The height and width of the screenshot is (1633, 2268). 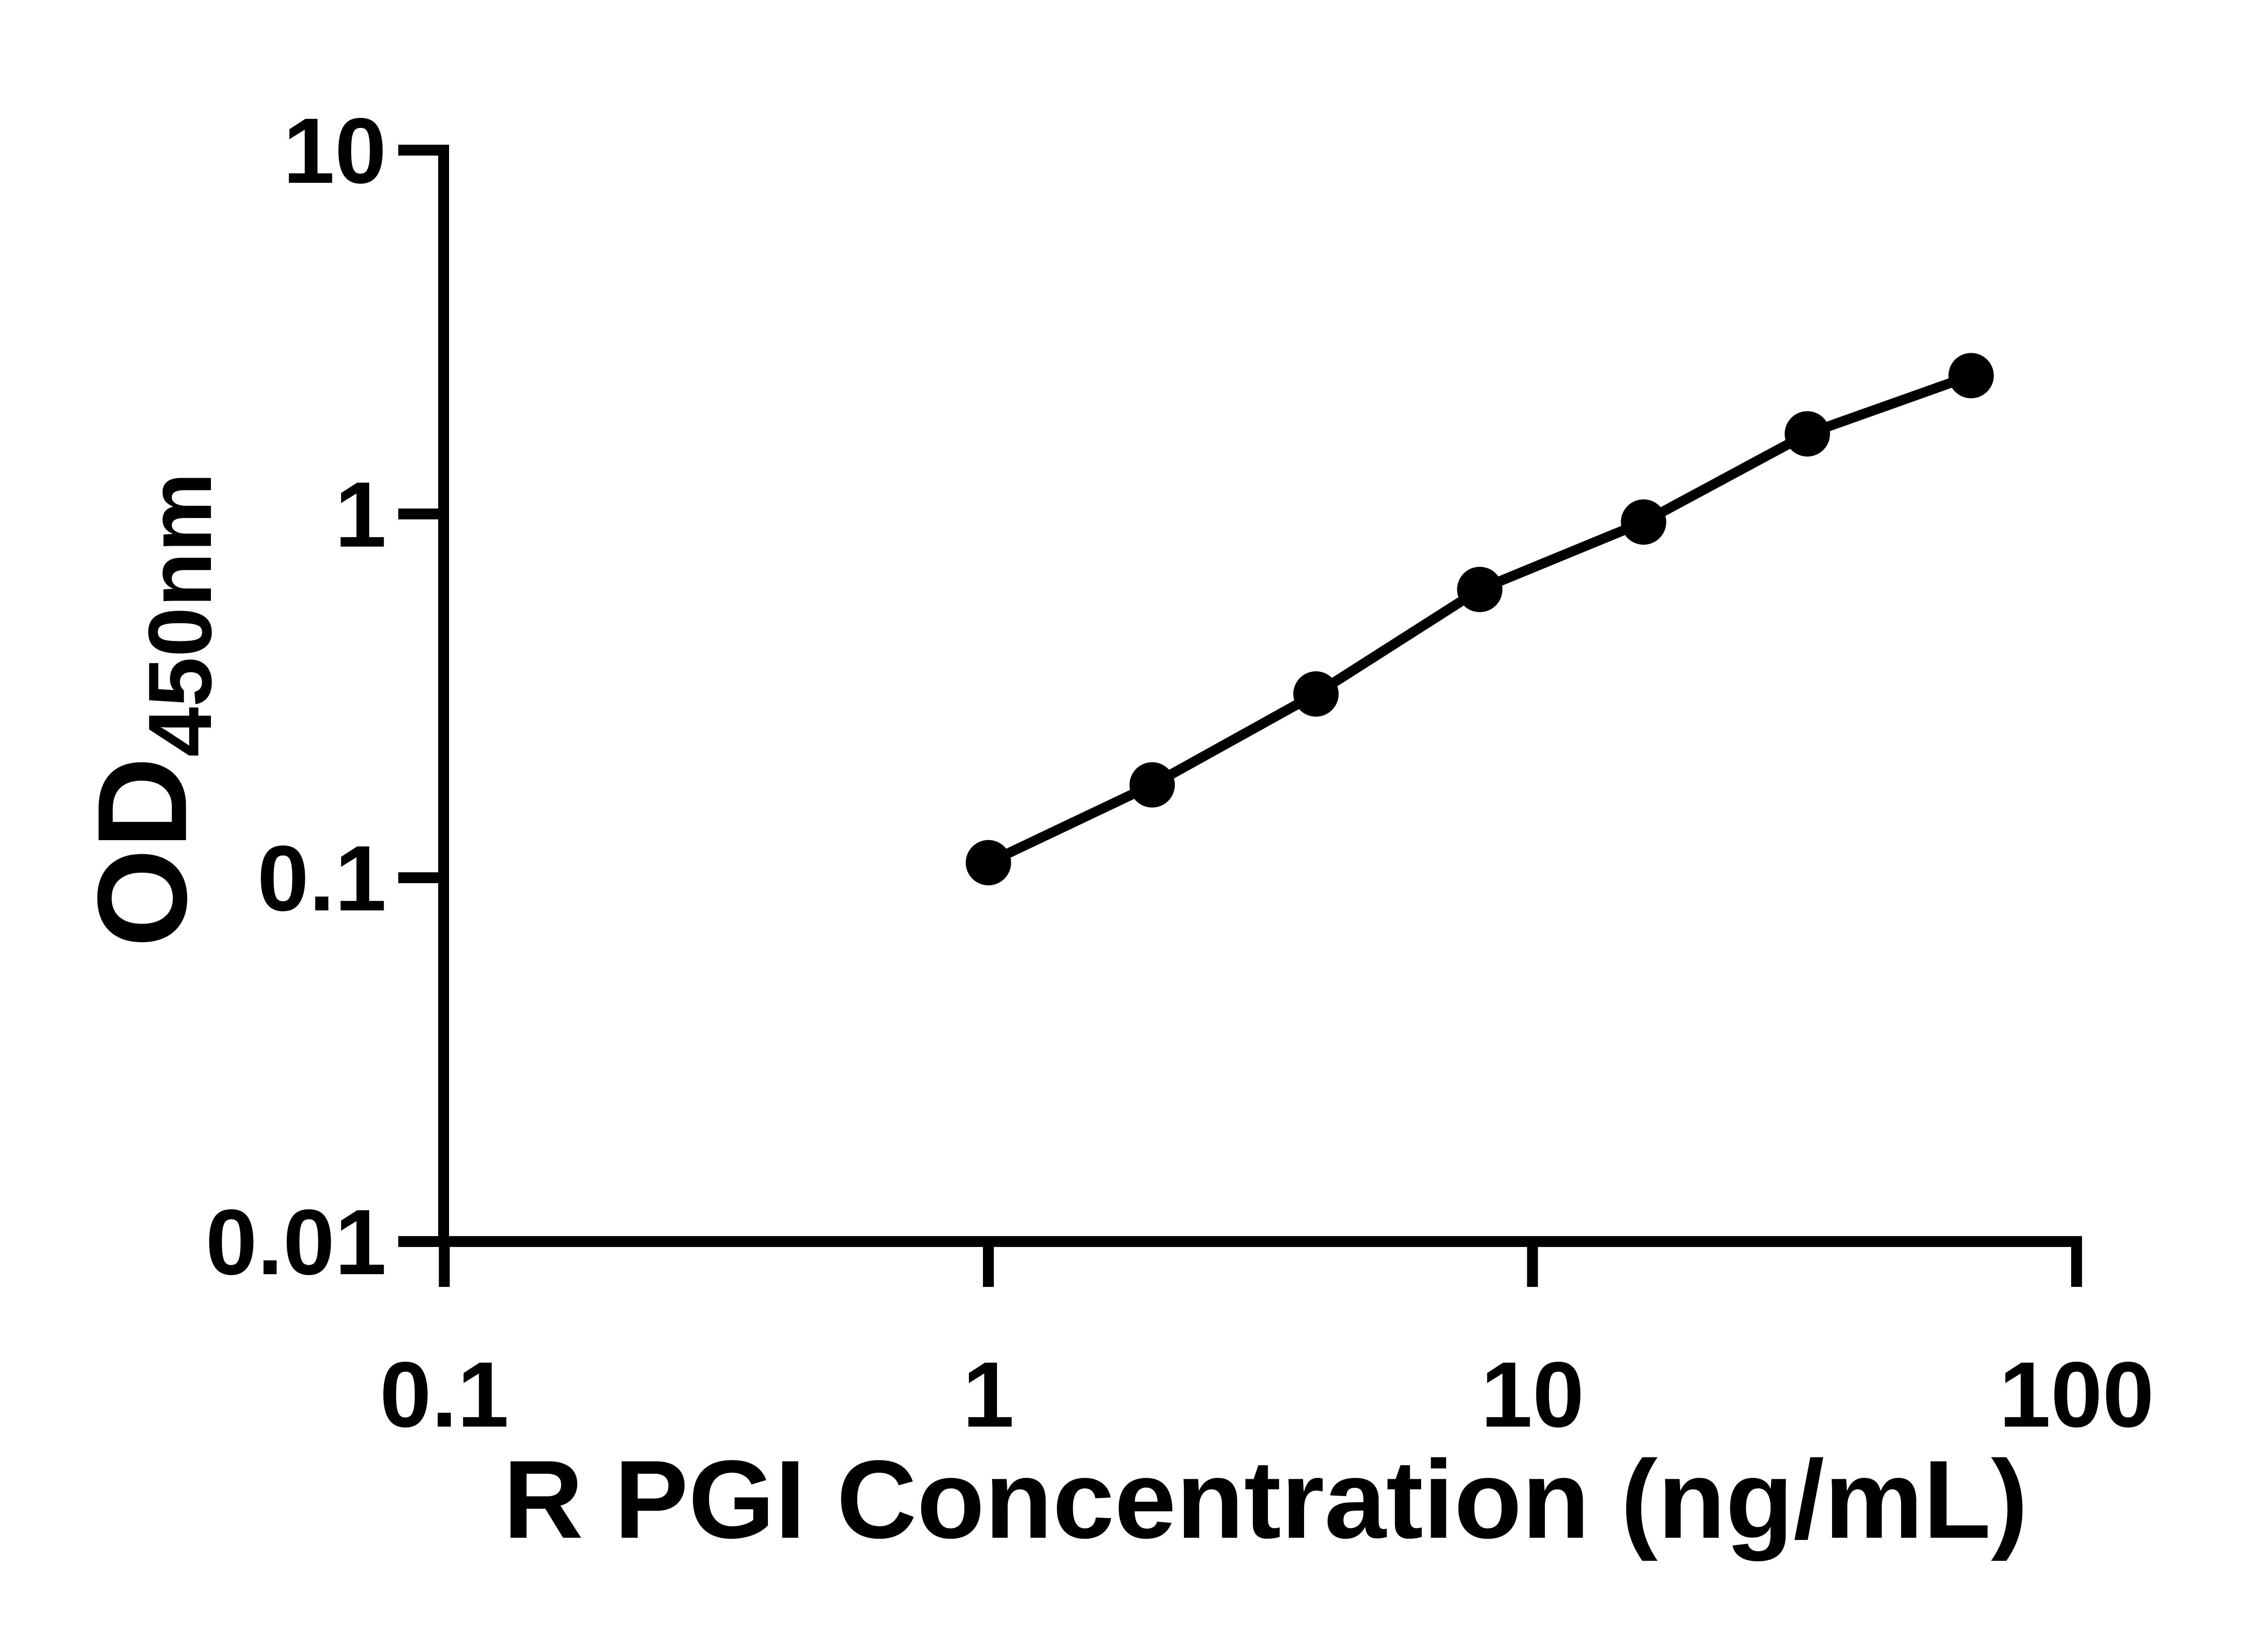 I want to click on data-point-x32, so click(x=1807, y=434).